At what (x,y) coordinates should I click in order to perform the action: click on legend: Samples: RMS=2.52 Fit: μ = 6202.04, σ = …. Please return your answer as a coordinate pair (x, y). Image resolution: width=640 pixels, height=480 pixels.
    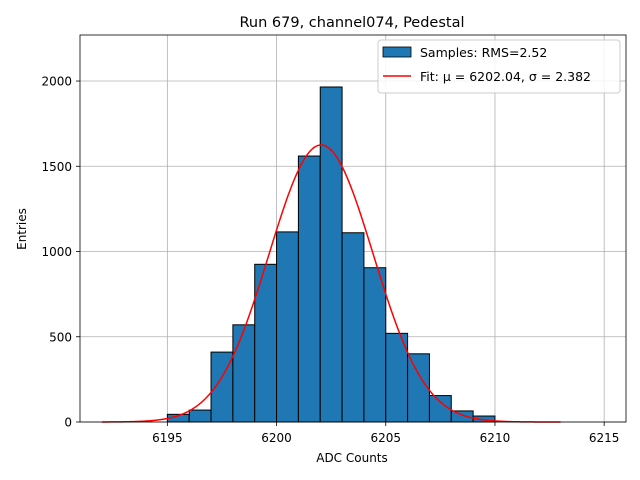
    Looking at the image, I should click on (499, 66).